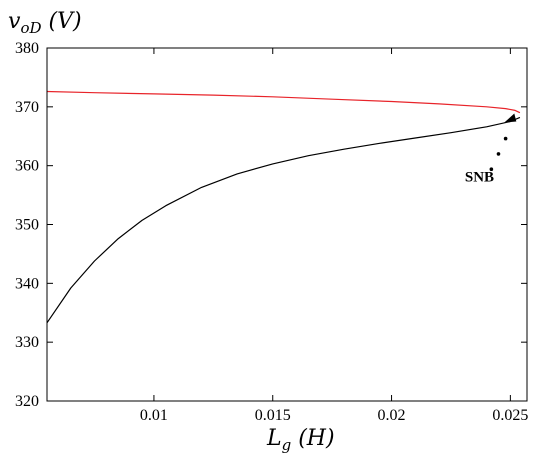 The image size is (550, 457). I want to click on y-tick-label: 380, so click(27, 48).